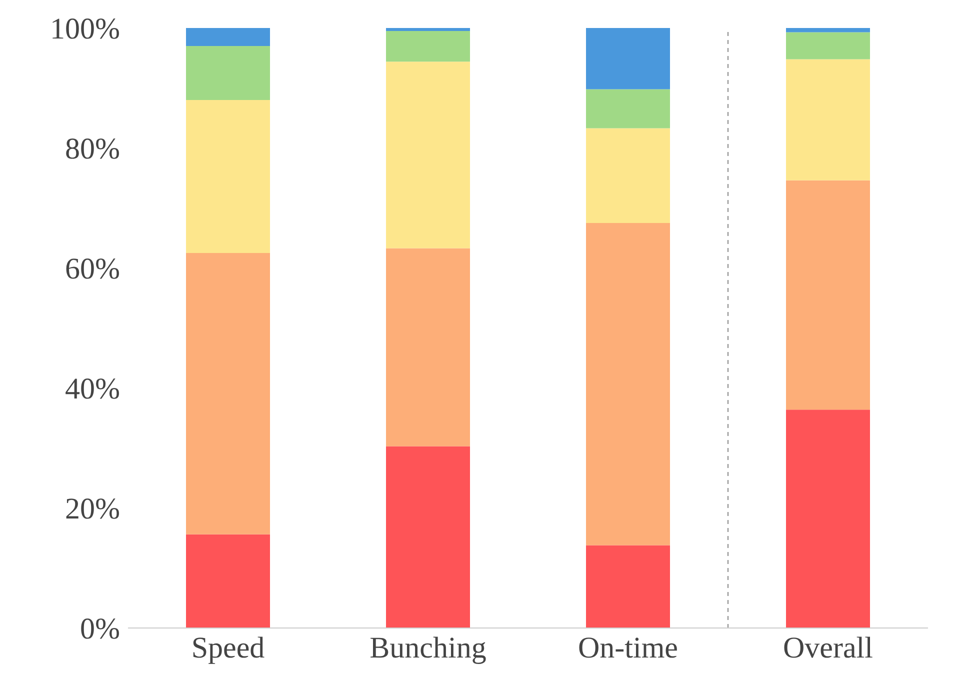 The width and height of the screenshot is (959, 686). What do you see at coordinates (100, 629) in the screenshot?
I see `y-tick-label: 0%` at bounding box center [100, 629].